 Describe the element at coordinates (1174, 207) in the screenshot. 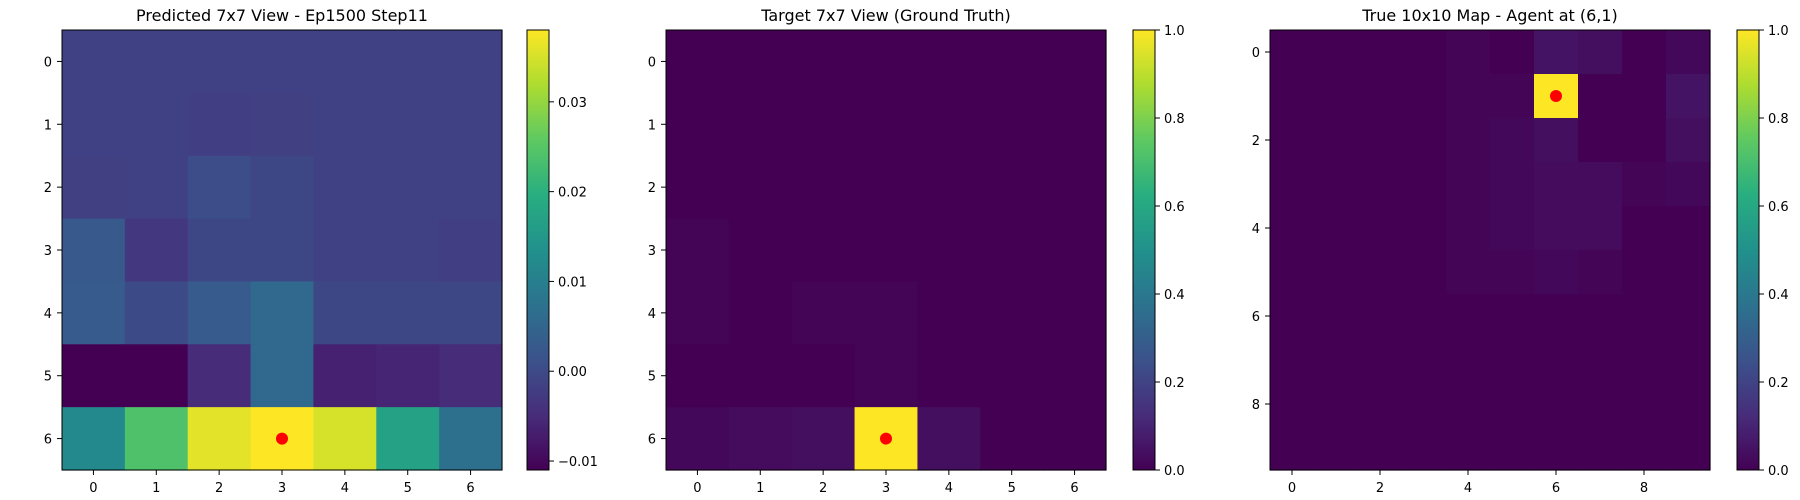

I see `colorbar-tick-label: 0.6` at that location.